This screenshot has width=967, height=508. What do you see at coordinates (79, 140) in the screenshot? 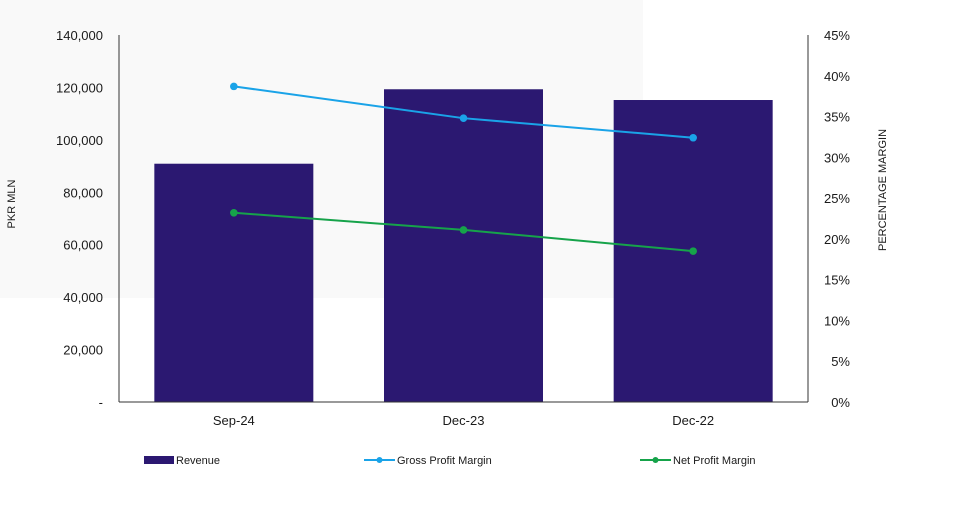
I see `y-tick-label: 100,000` at bounding box center [79, 140].